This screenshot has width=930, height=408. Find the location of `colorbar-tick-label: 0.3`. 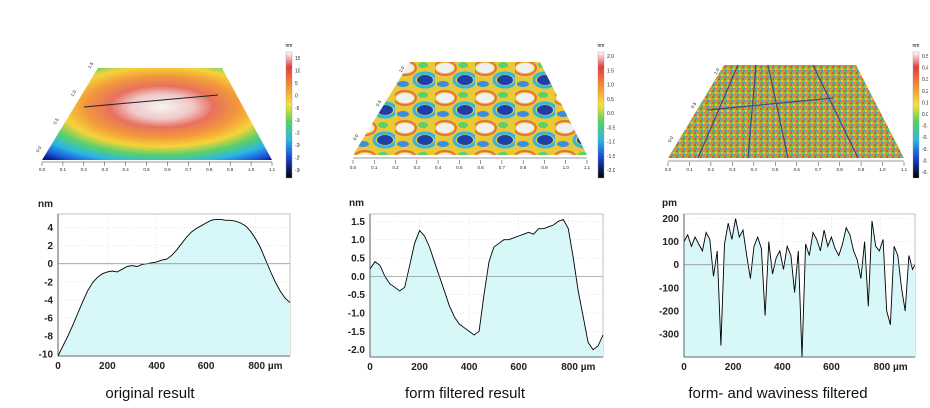

colorbar-tick-label: 0.3 is located at coordinates (925, 80).